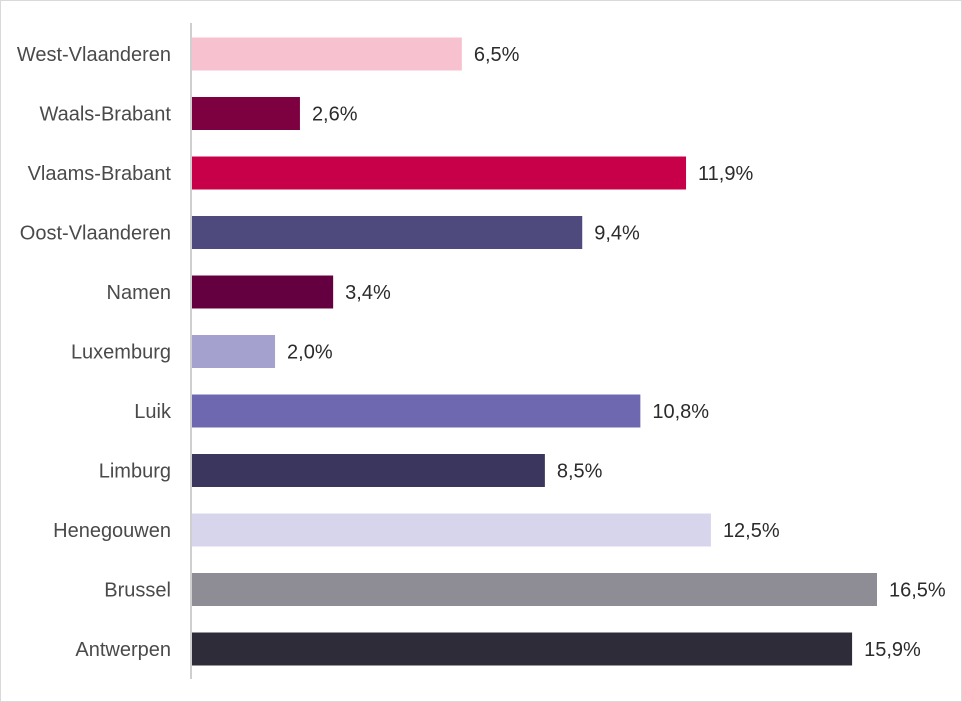 This screenshot has width=962, height=702. I want to click on data-label: 9,4%, so click(617, 234).